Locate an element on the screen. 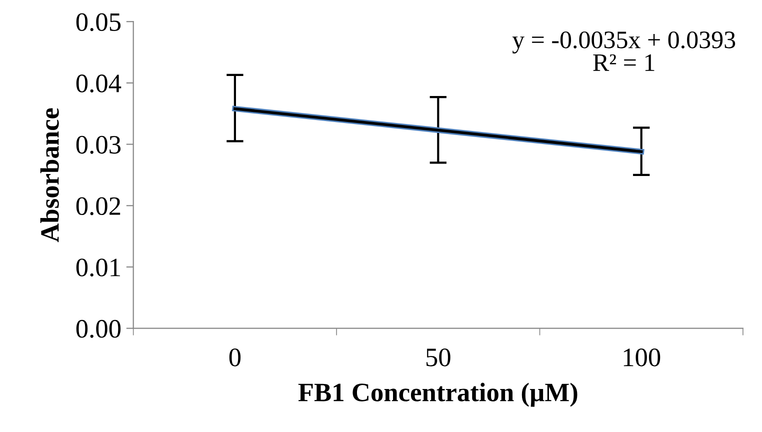  y-tick-label: 0.01 is located at coordinates (98, 267).